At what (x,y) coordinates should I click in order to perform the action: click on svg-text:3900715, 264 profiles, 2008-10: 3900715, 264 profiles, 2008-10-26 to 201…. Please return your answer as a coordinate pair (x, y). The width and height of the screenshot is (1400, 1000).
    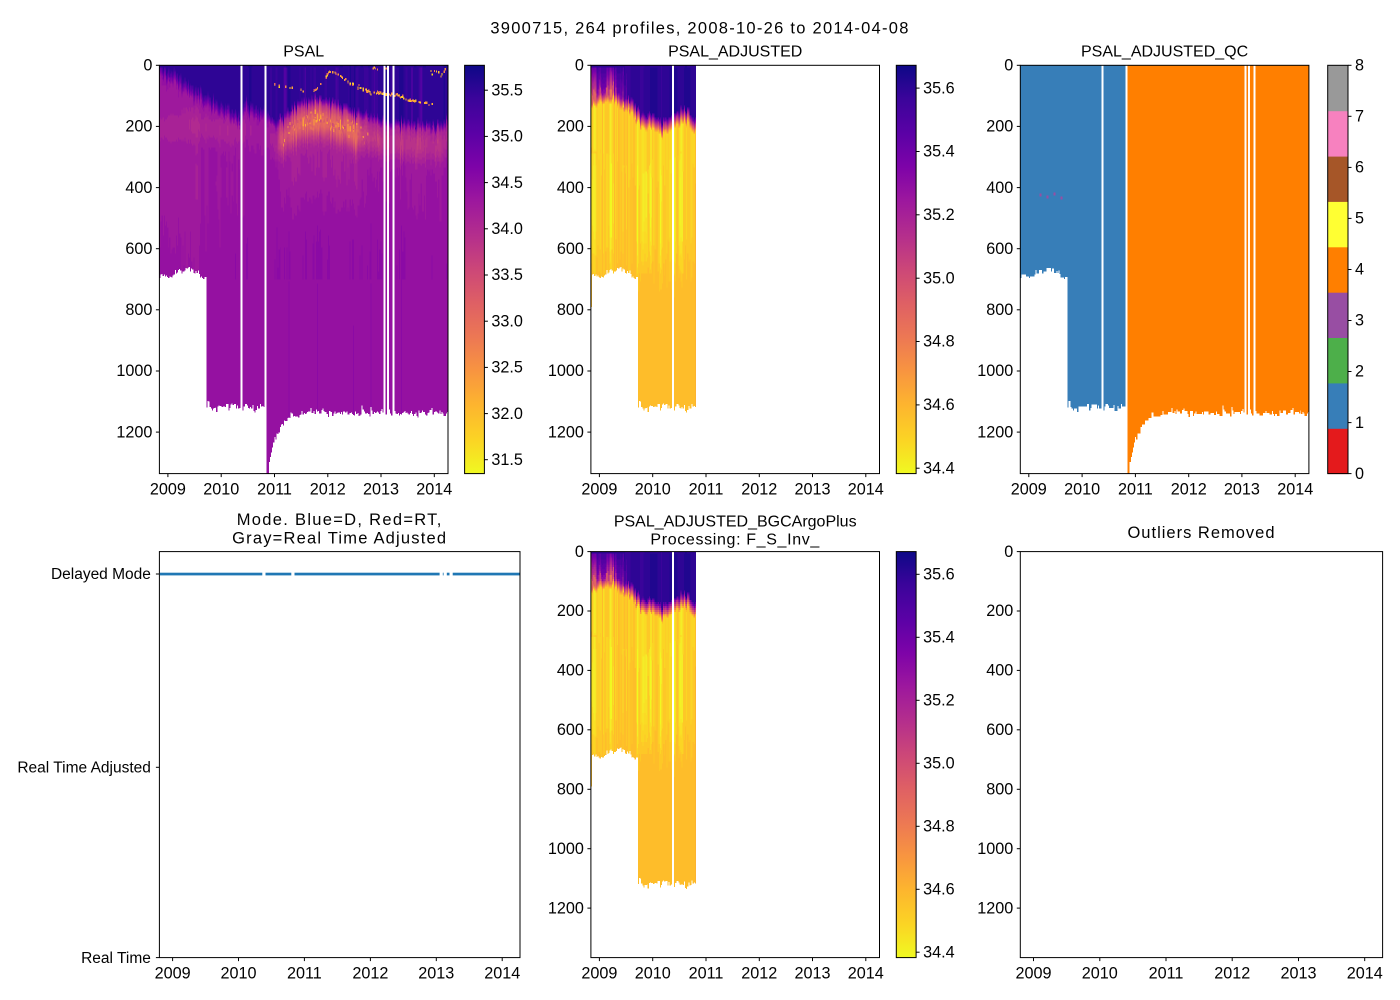
    Looking at the image, I should click on (699, 29).